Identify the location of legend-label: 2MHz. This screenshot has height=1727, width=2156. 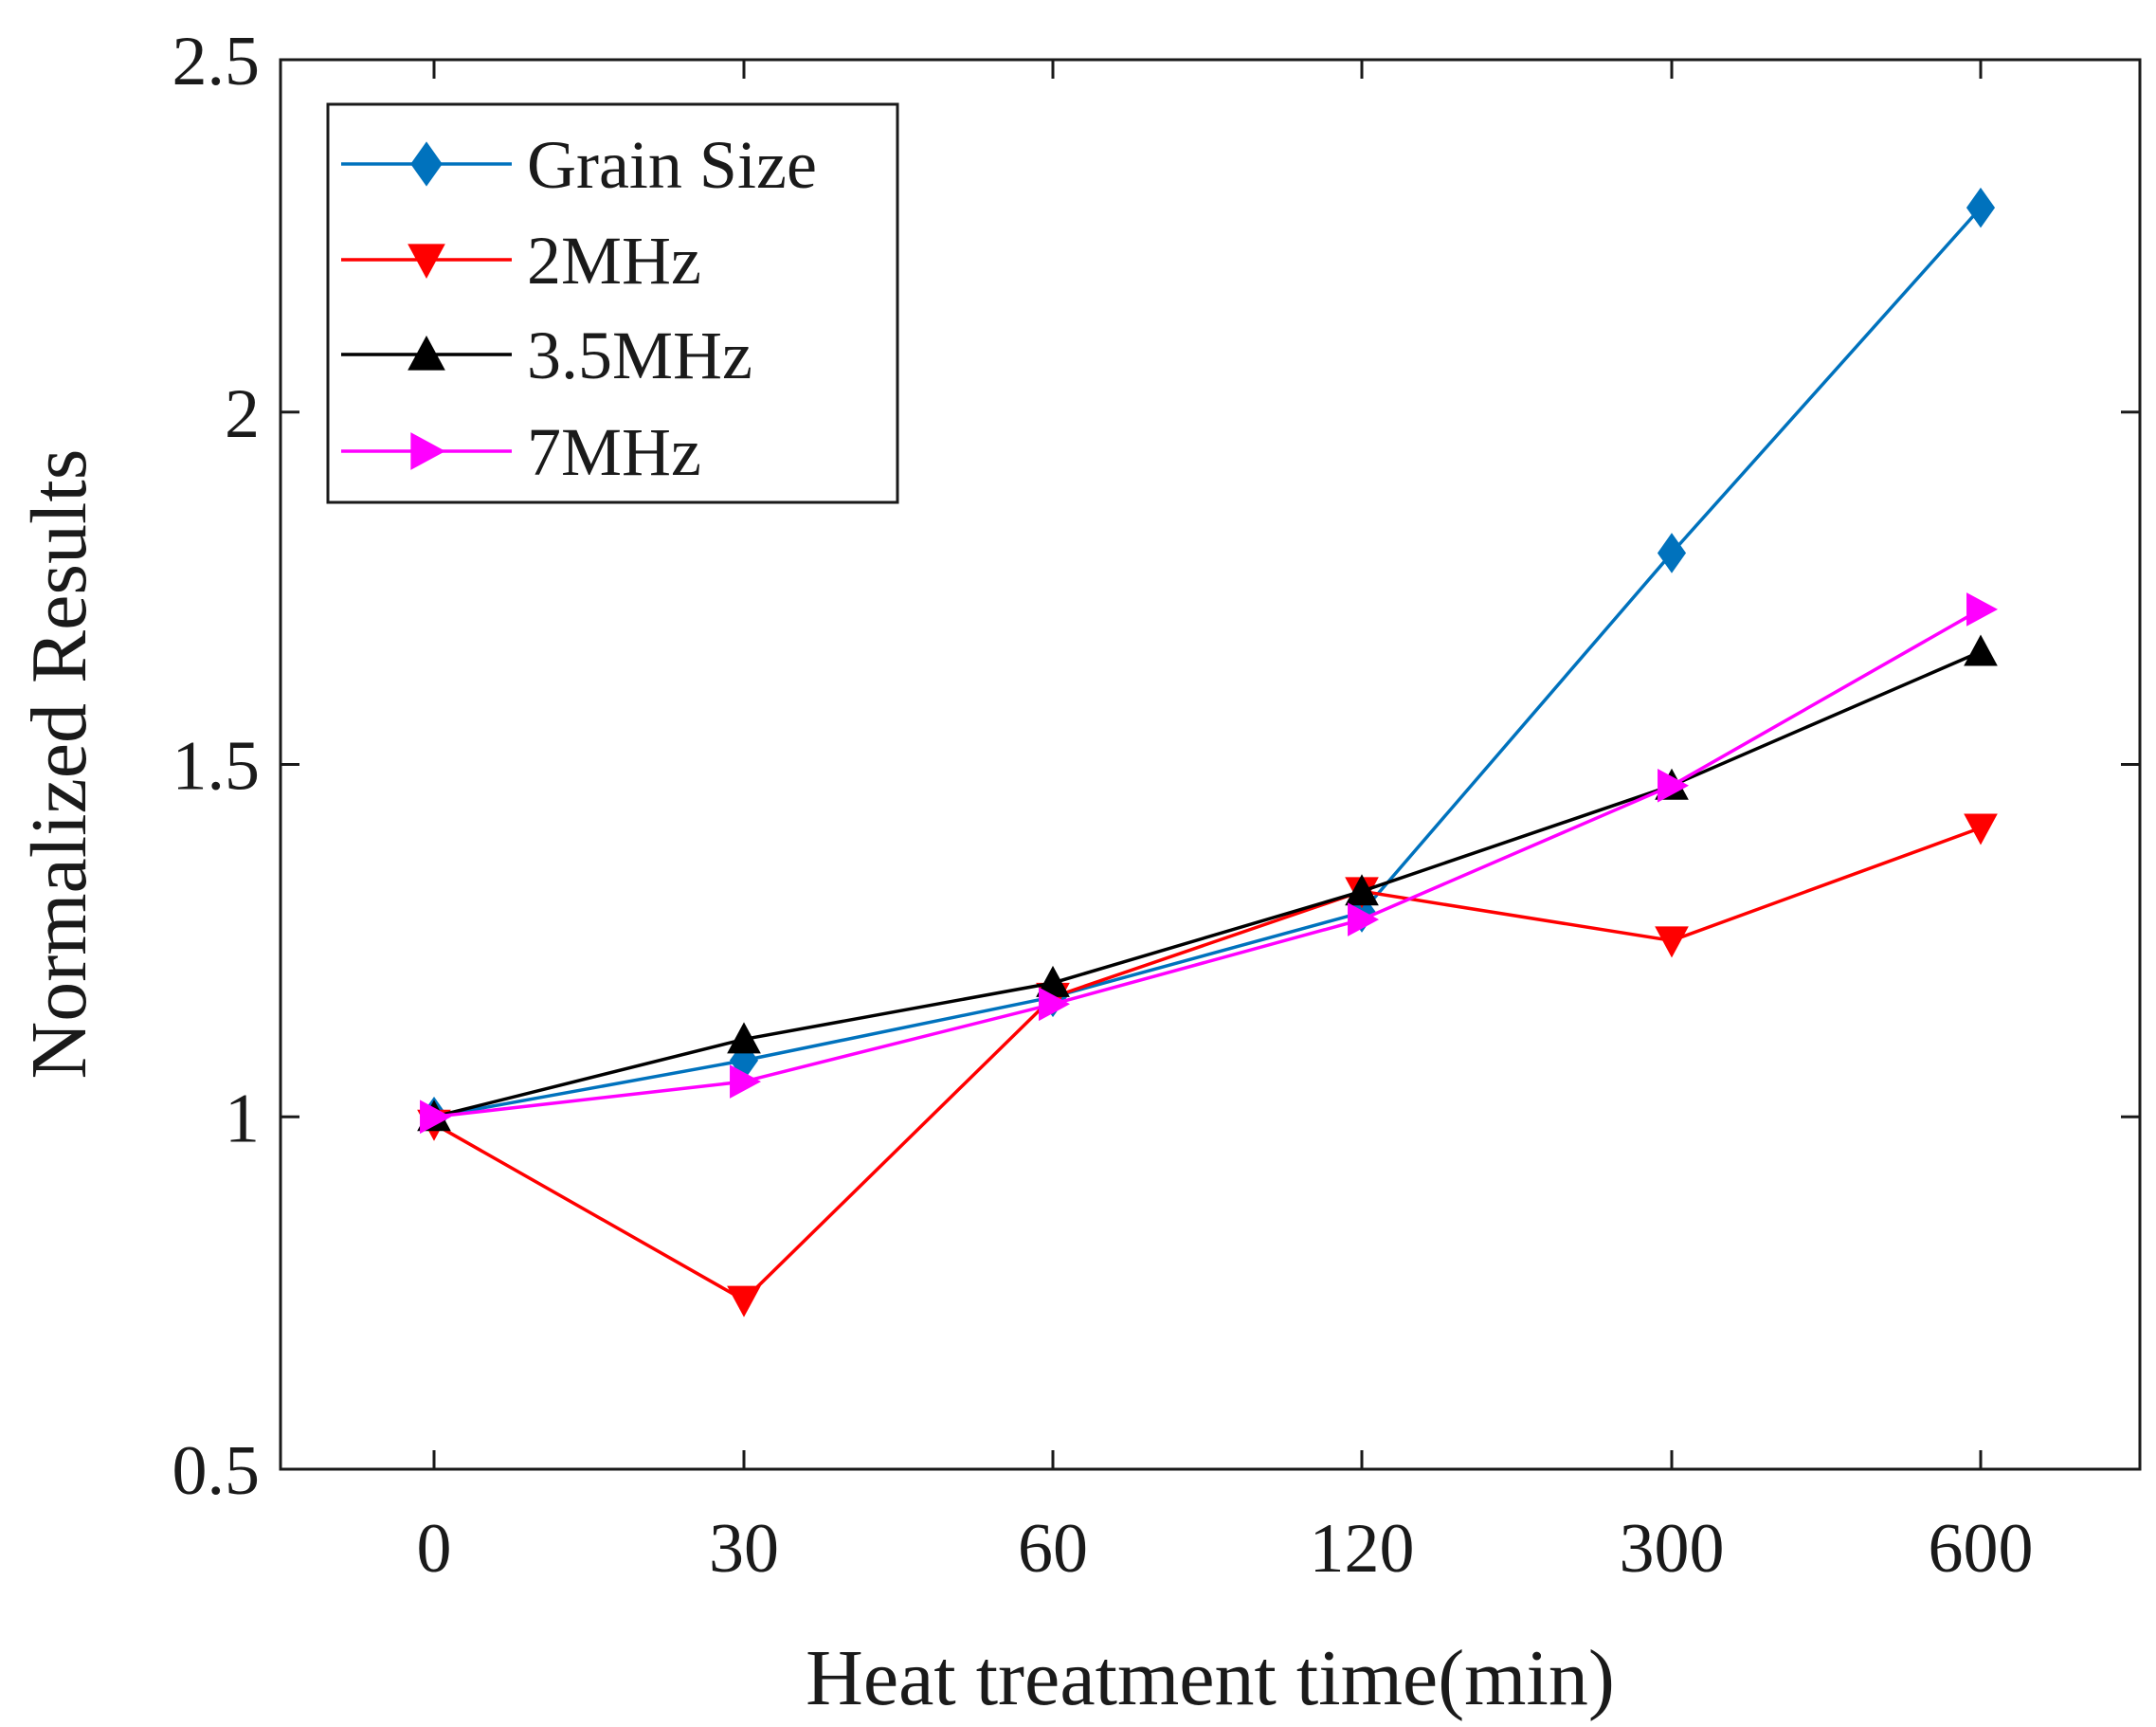
(614, 261).